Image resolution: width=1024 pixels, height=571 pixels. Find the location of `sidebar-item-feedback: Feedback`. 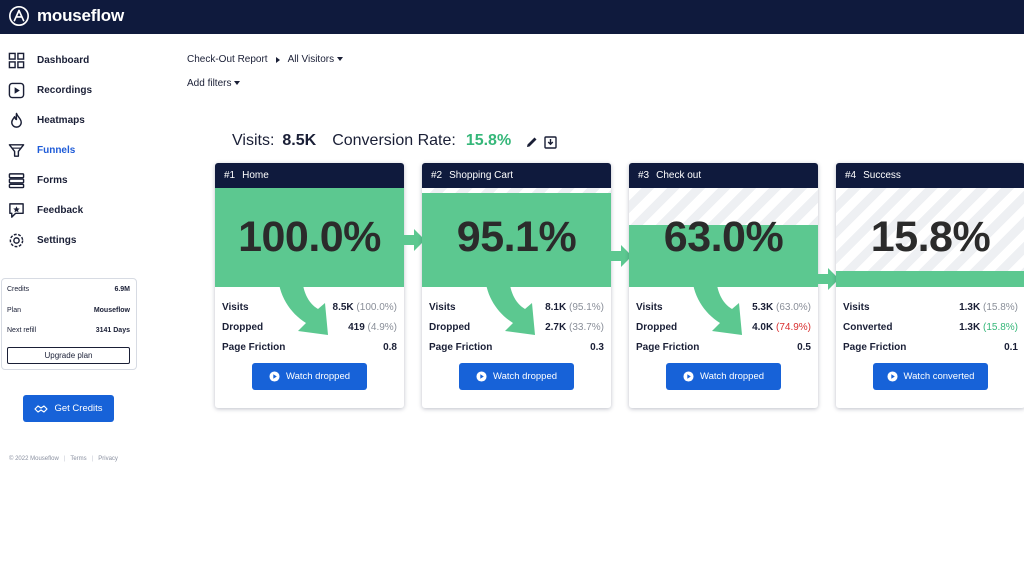

sidebar-item-feedback: Feedback is located at coordinates (45, 210).